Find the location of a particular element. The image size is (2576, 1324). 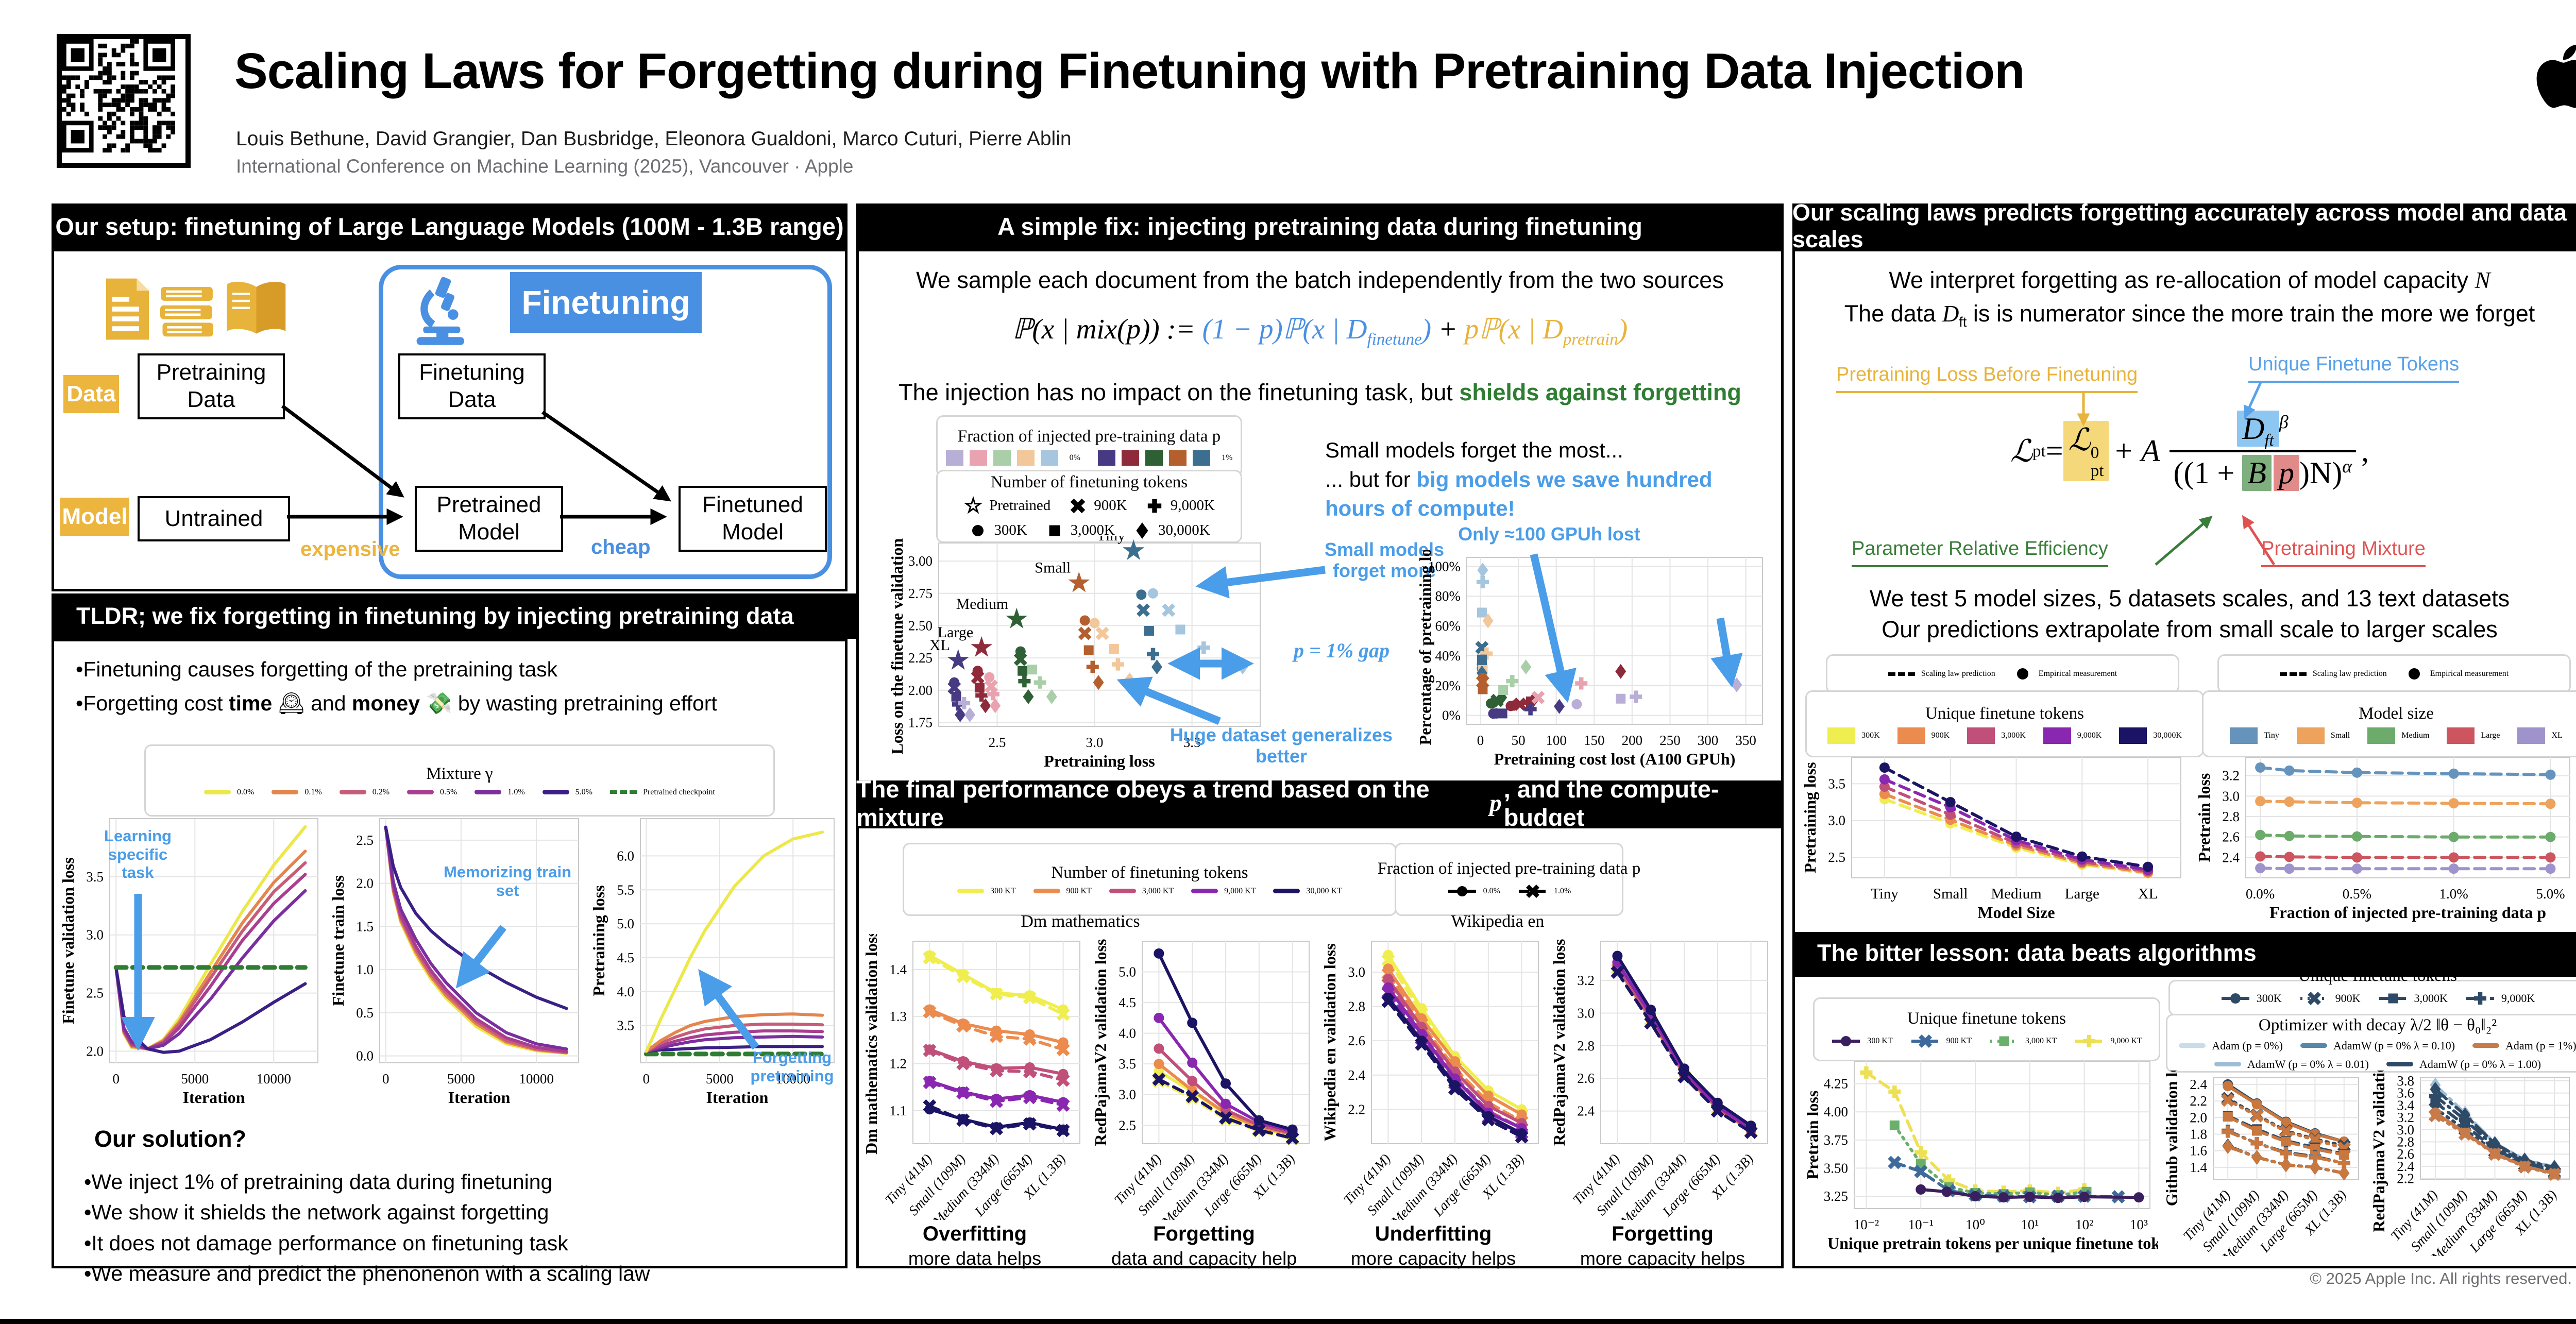

svg-text: 300 is located at coordinates (1708, 740).